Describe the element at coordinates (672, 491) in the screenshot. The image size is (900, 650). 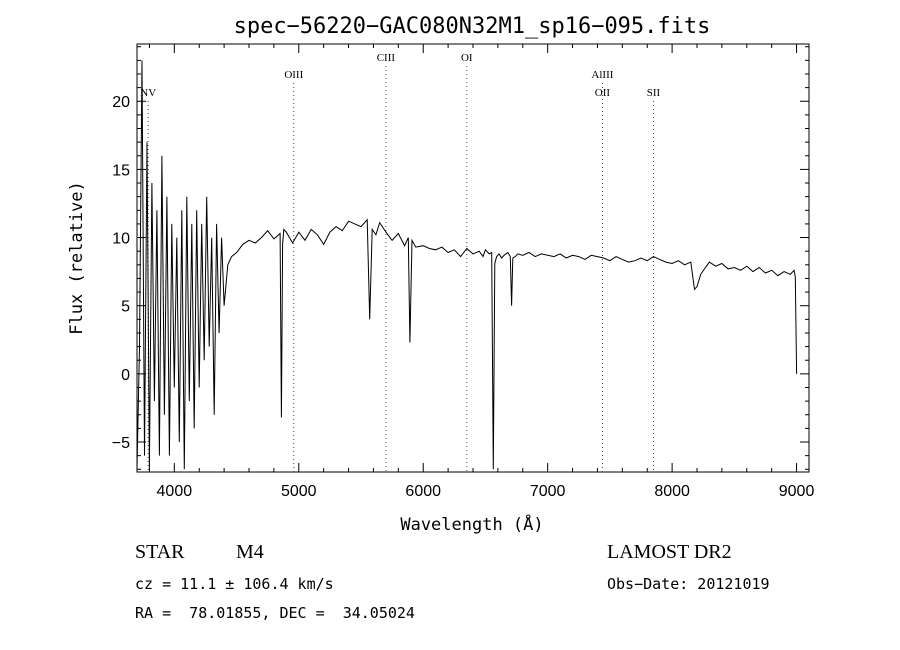
I see `x-tick-label: 8000` at that location.